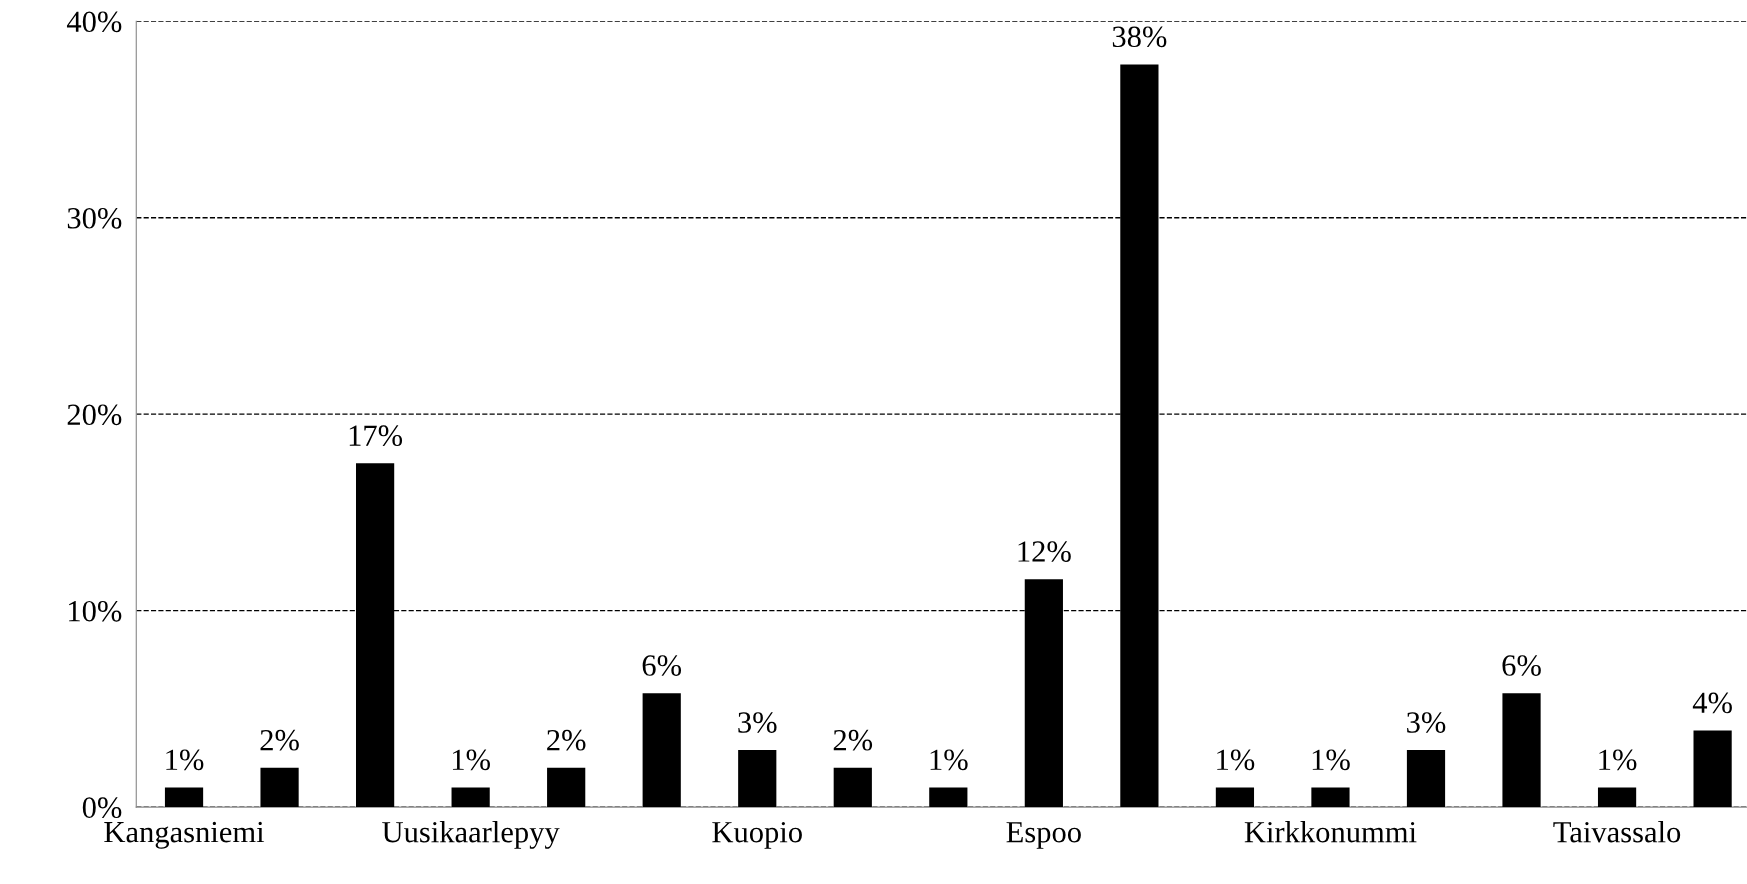  Describe the element at coordinates (757, 835) in the screenshot. I see `x-tick-label: Kuopio` at that location.